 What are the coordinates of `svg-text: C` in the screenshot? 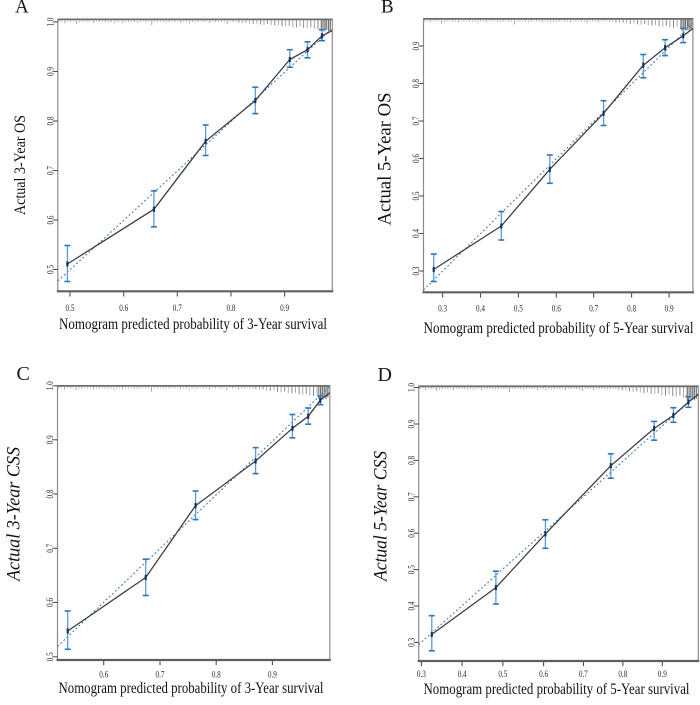 It's located at (23, 374).